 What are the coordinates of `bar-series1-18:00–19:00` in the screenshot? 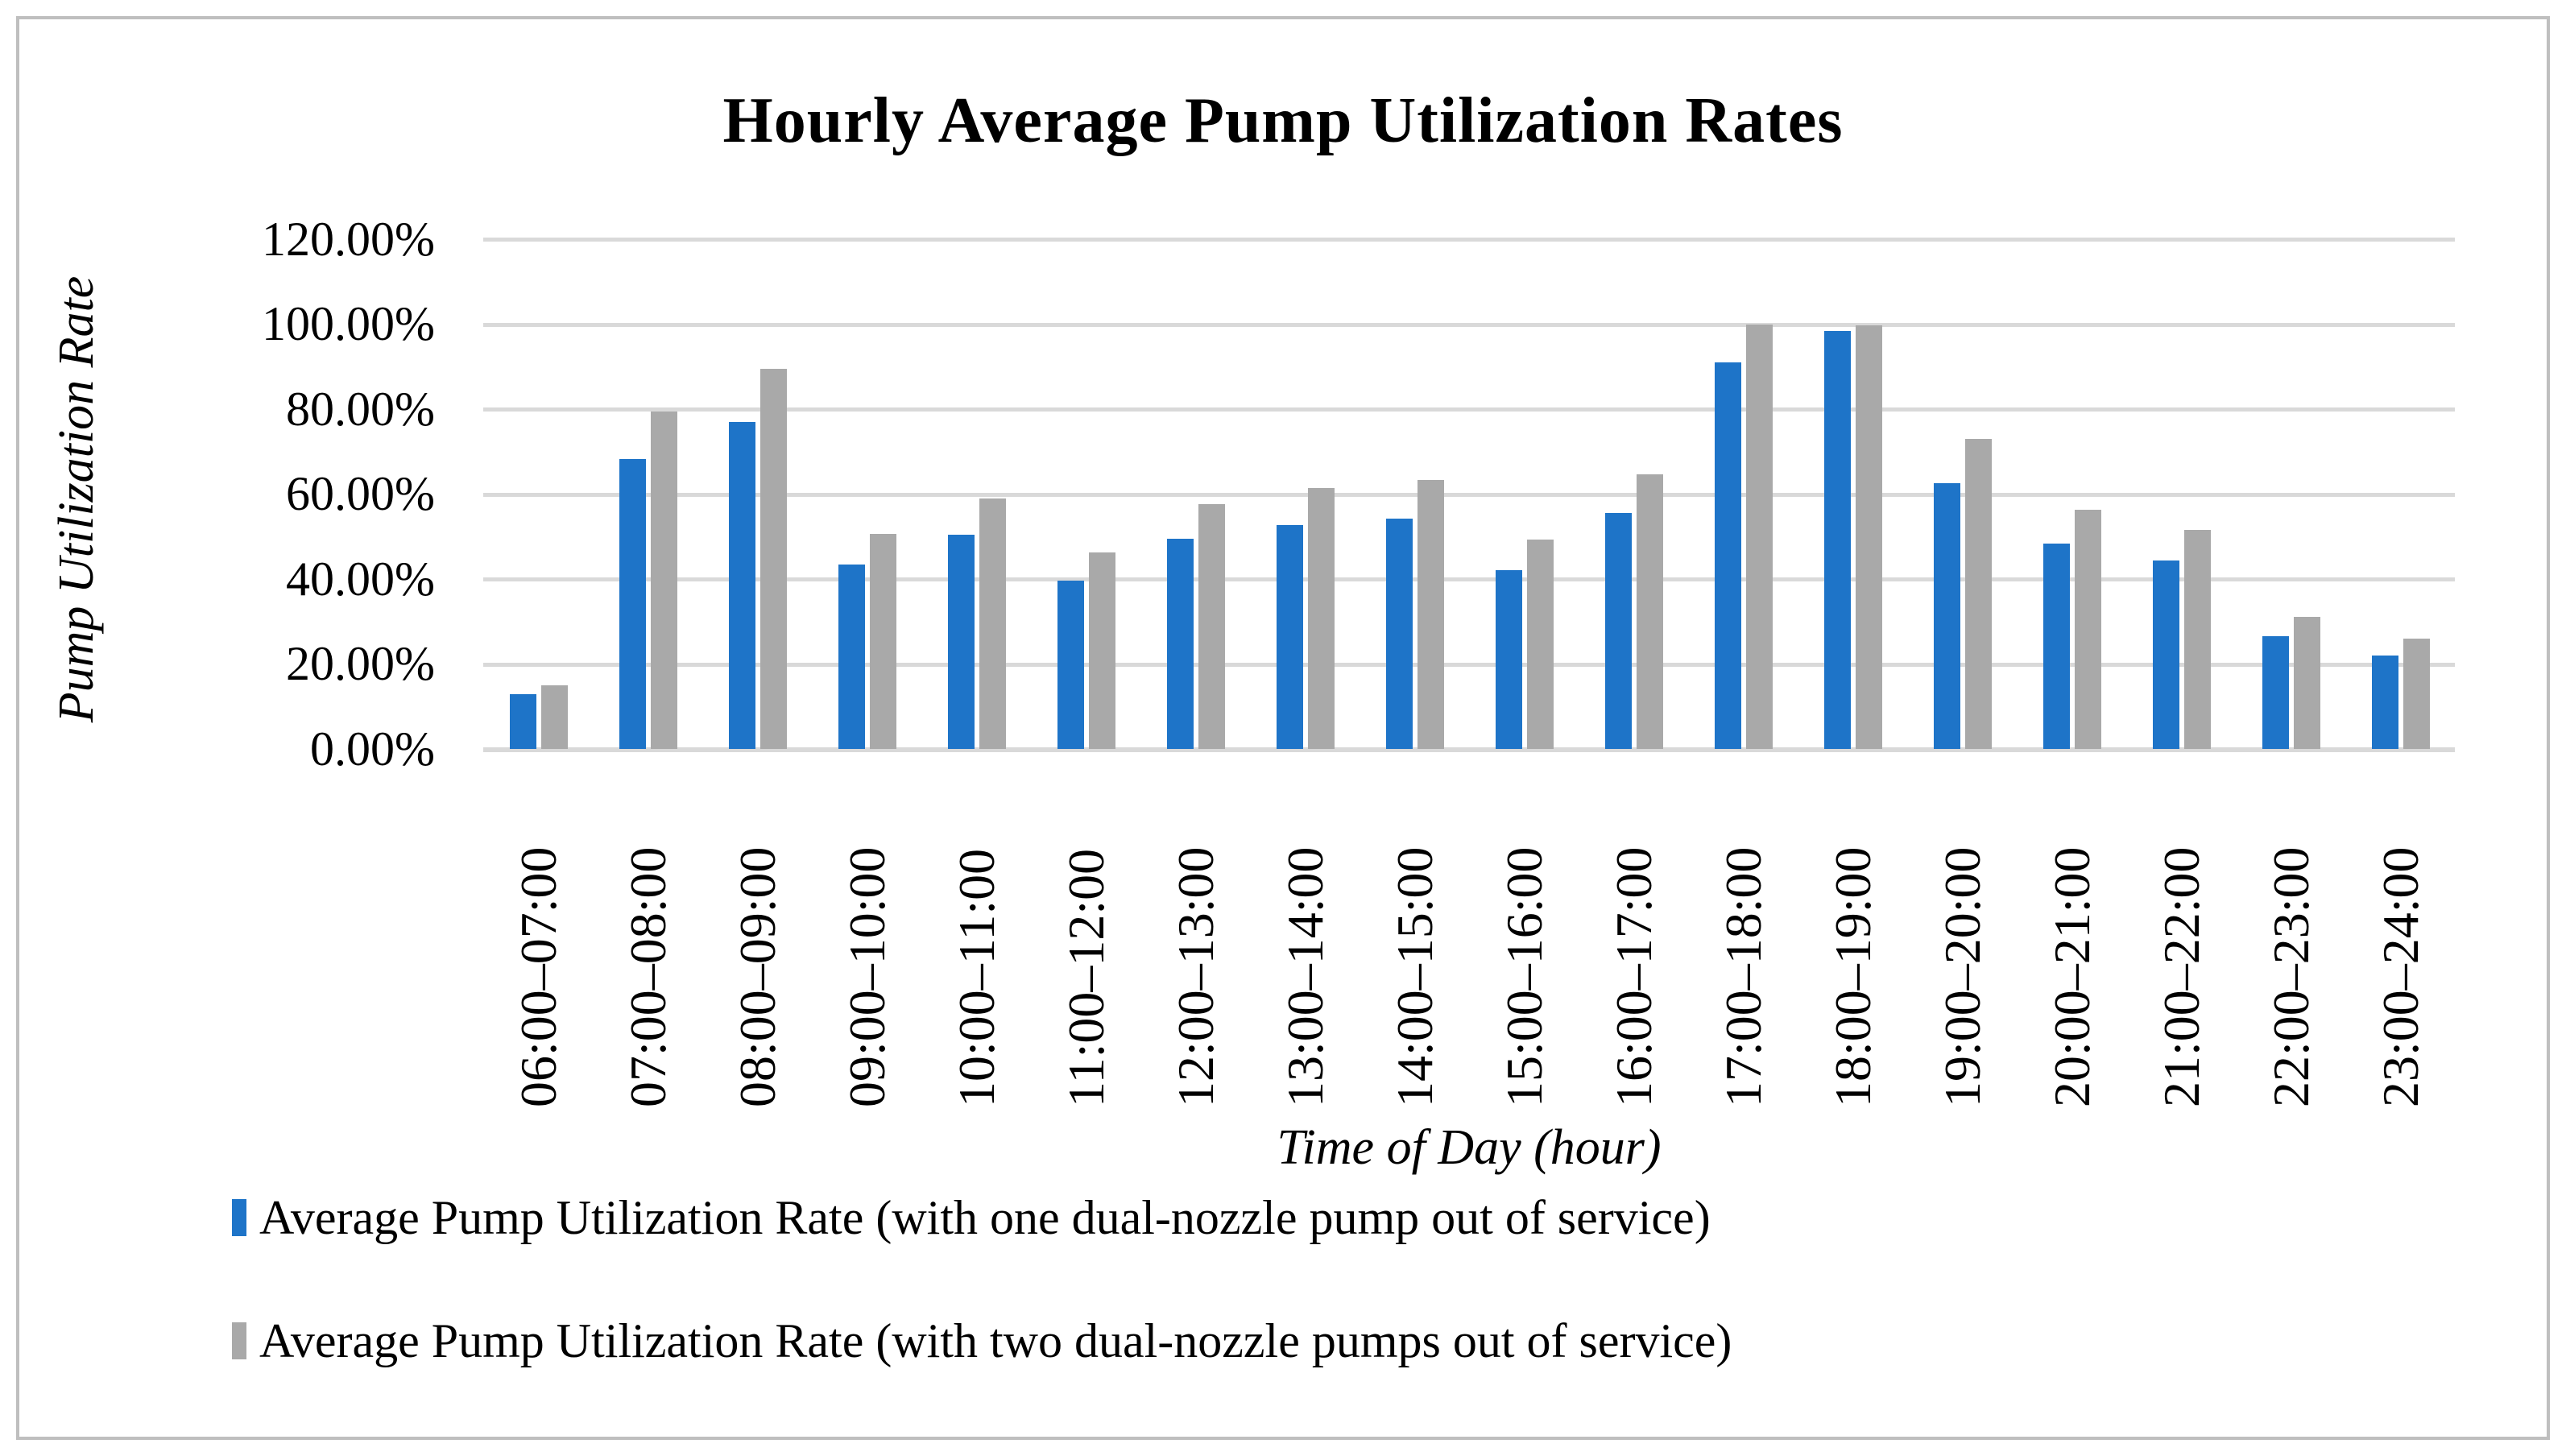 It's located at (1837, 539).